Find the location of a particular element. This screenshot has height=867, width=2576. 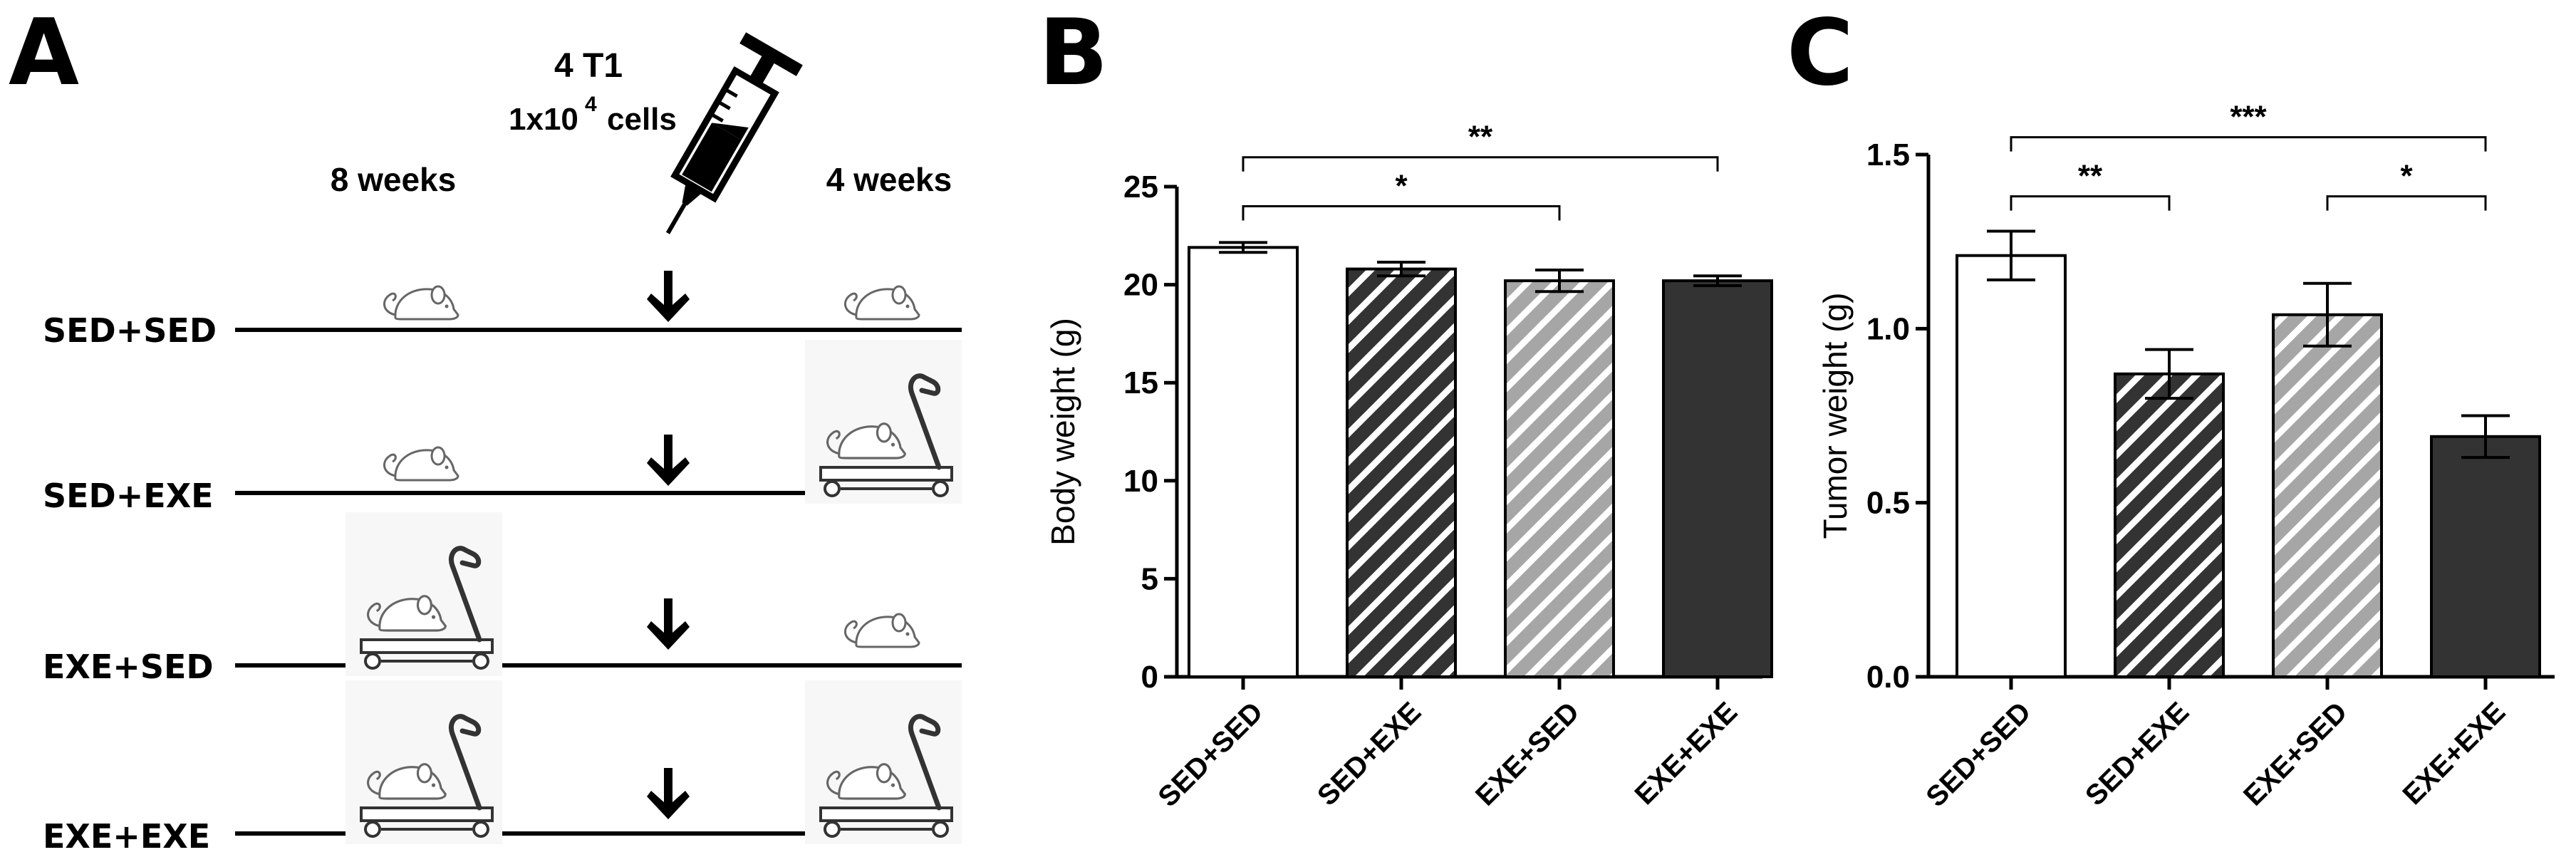

injection-cells-unit: cells is located at coordinates (642, 119).